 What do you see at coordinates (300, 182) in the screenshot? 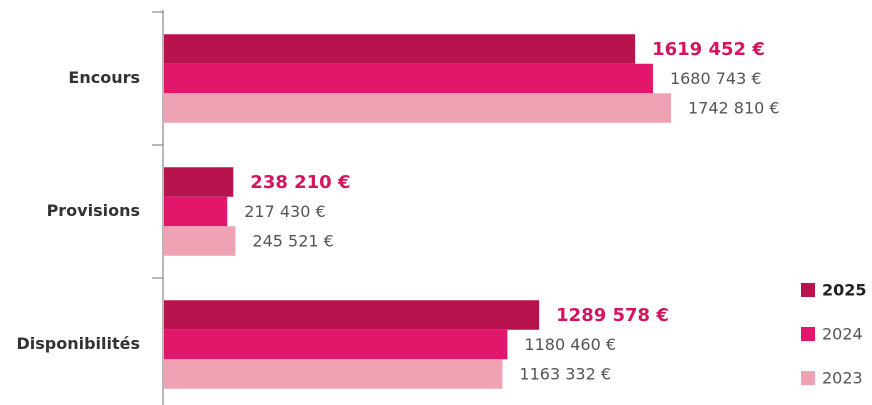
I see `value-label: 238 210 €` at bounding box center [300, 182].